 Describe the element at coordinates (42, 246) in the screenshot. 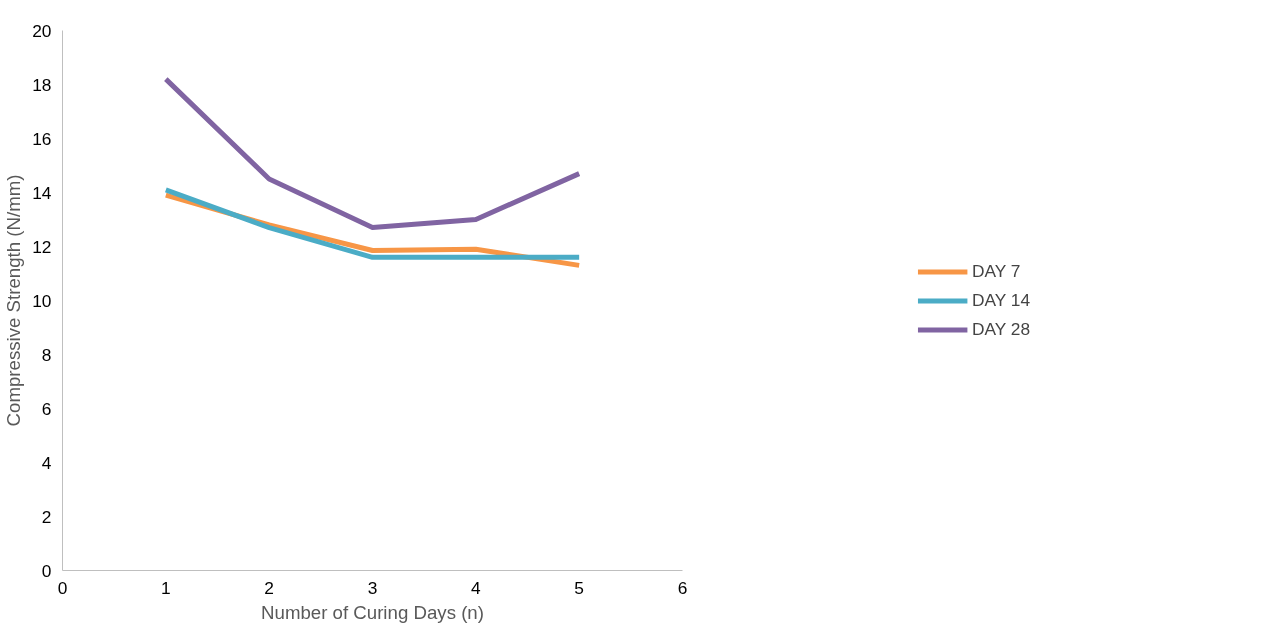

I see `y-tick-label: 12` at that location.